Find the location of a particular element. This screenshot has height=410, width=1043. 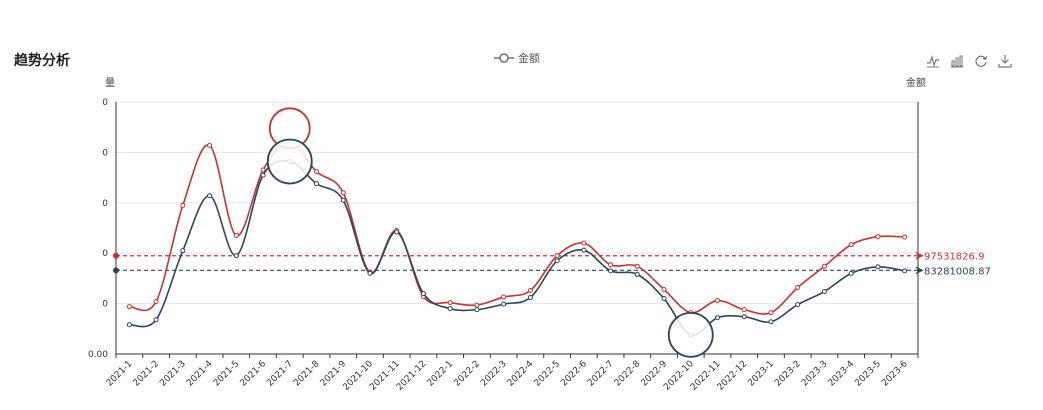

page-title: 趋势分析 is located at coordinates (42, 61).